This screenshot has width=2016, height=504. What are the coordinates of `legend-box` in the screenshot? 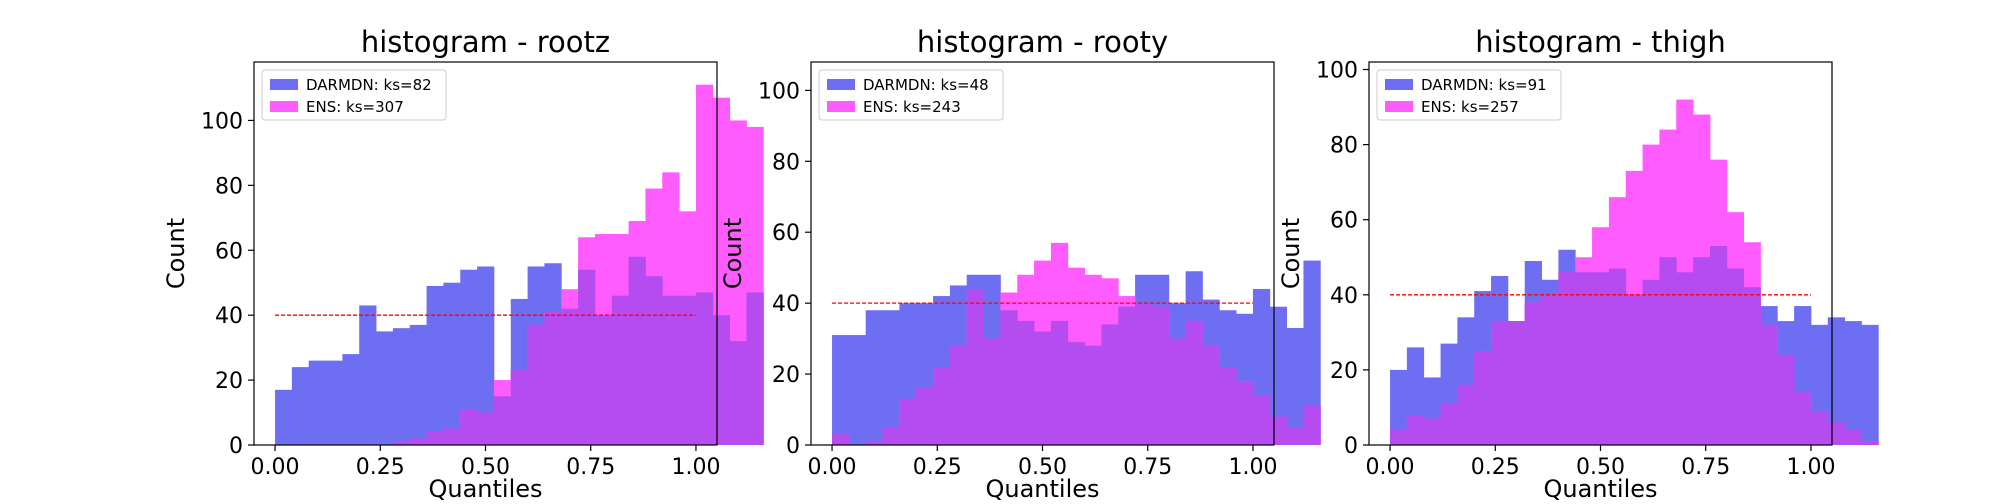 It's located at (354, 95).